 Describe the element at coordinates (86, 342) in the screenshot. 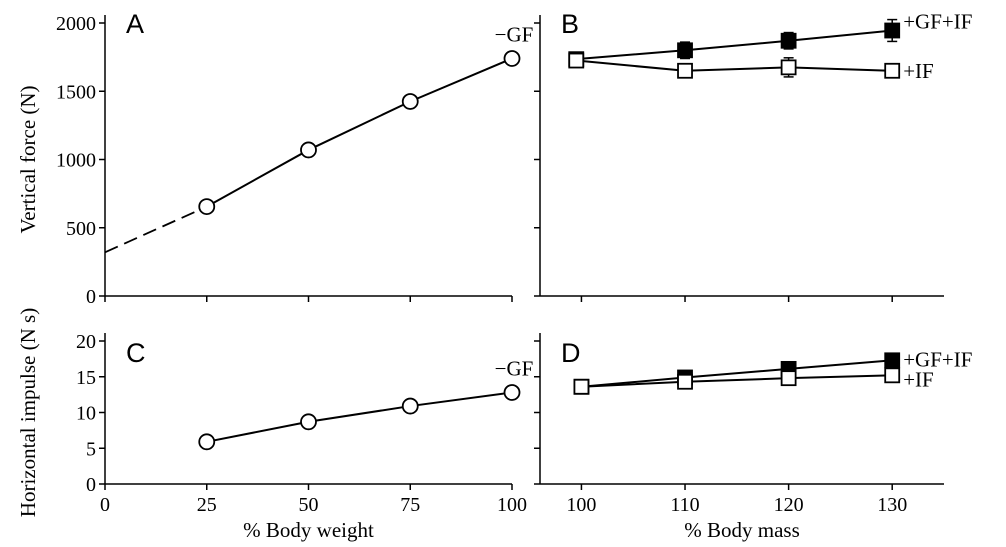

I see `y-tick-label: 20` at that location.